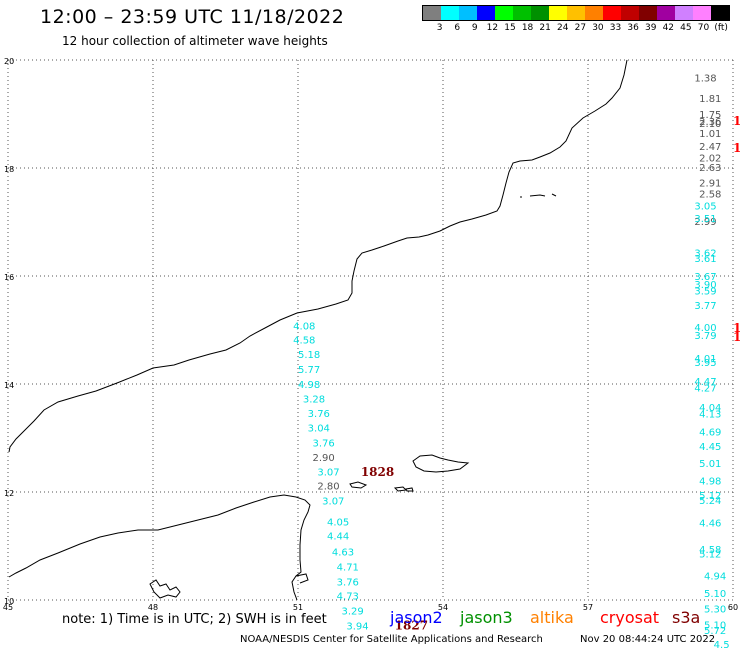 The height and width of the screenshot is (650, 740). Describe the element at coordinates (703, 28) in the screenshot. I see `legend-label: 70` at that location.